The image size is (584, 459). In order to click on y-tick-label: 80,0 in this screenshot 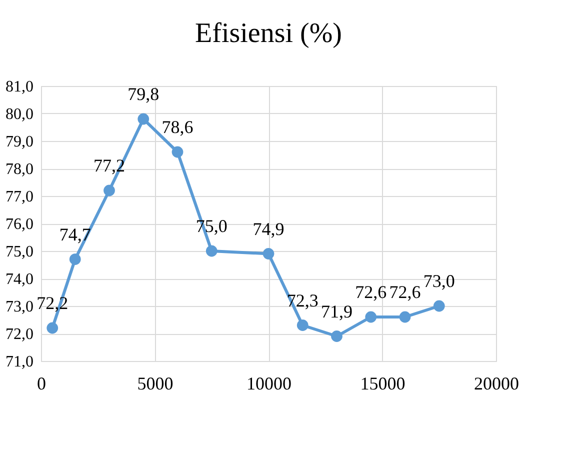, I will do `click(20, 114)`.